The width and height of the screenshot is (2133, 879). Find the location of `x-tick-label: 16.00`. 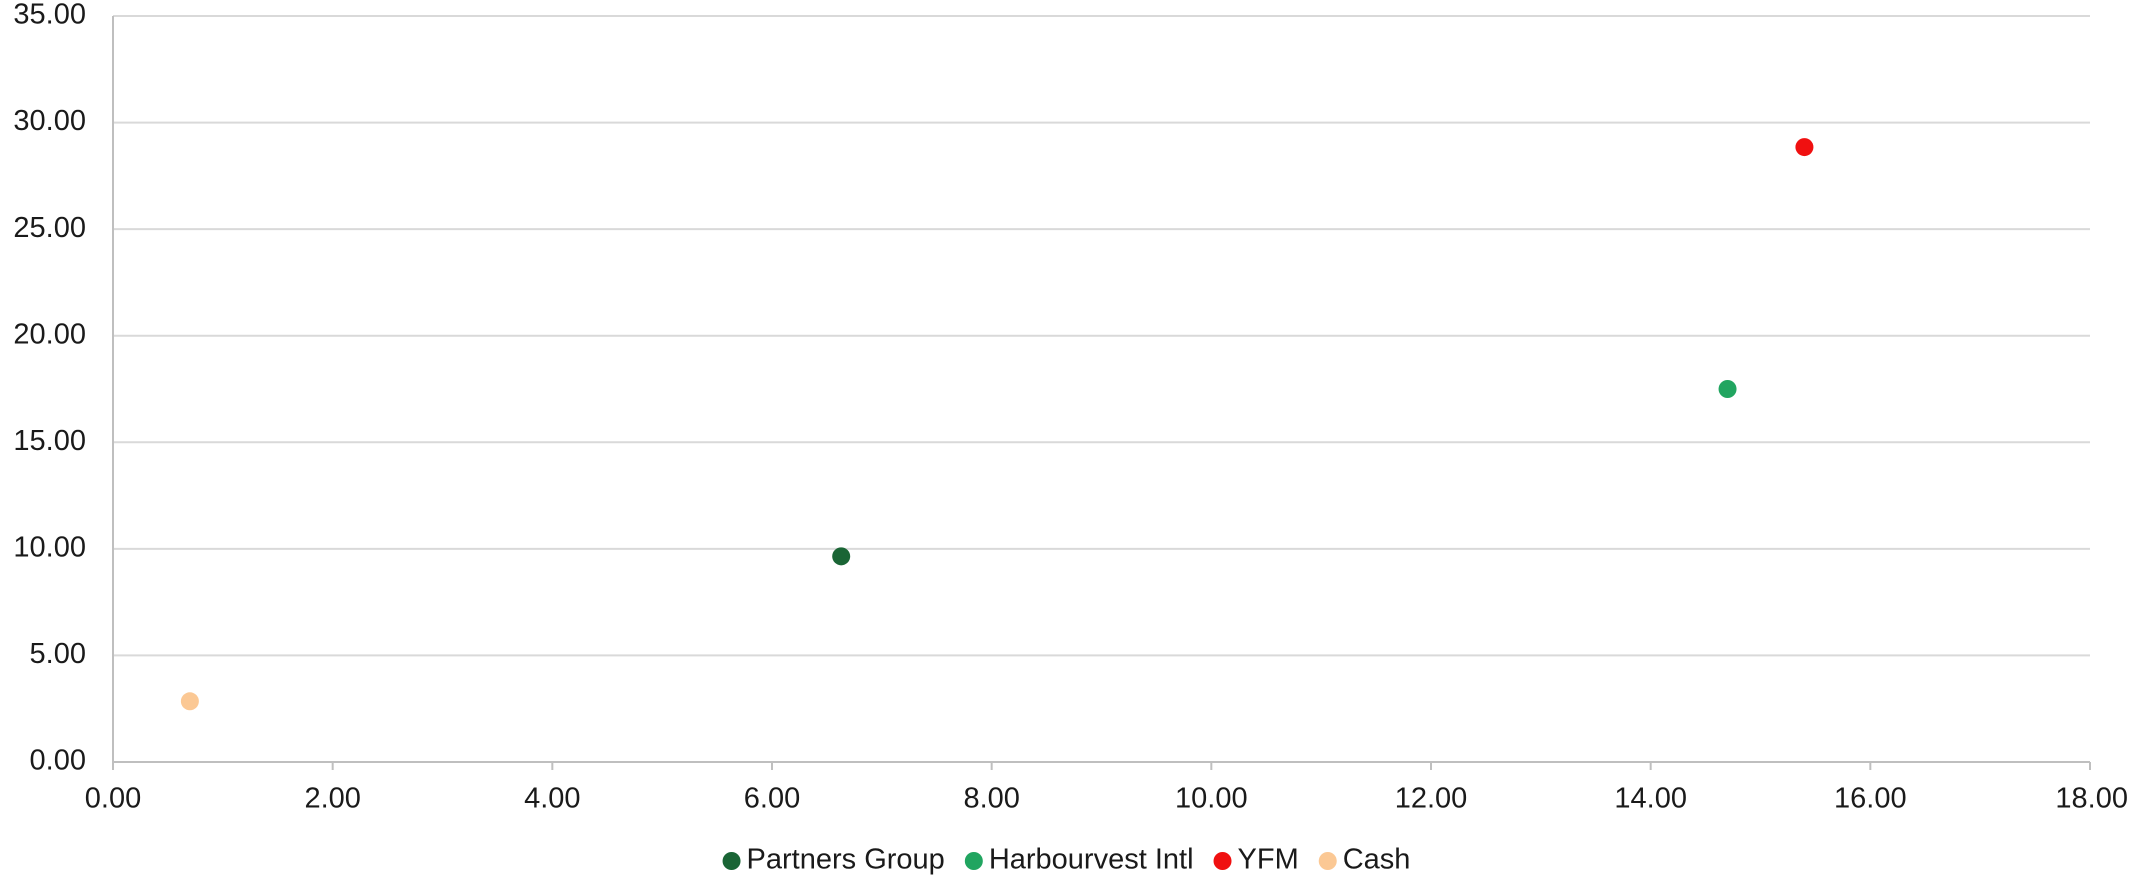

x-tick-label: 16.00 is located at coordinates (1870, 799).